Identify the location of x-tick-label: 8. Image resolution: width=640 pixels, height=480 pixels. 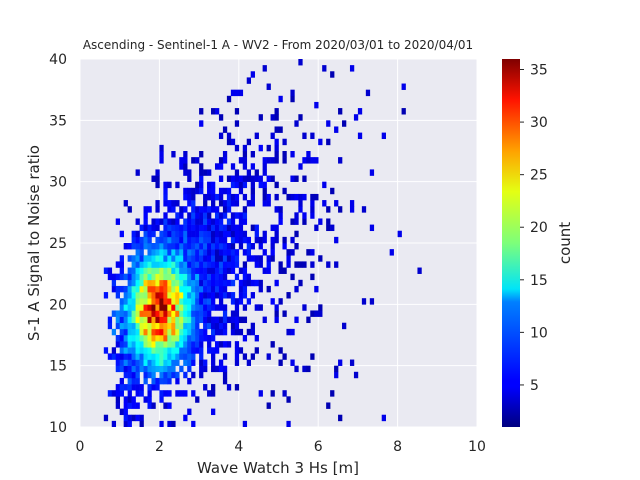
(397, 447).